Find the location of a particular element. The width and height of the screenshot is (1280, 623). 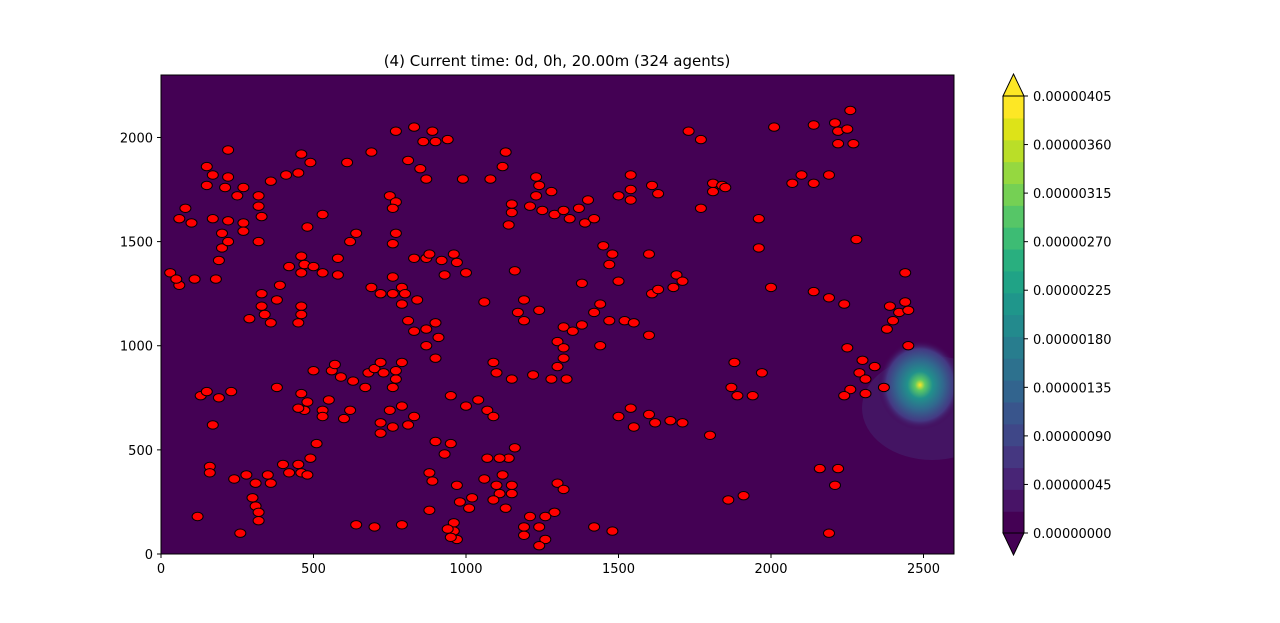

colorbar-tick-label: 0.00000090 is located at coordinates (1072, 437).